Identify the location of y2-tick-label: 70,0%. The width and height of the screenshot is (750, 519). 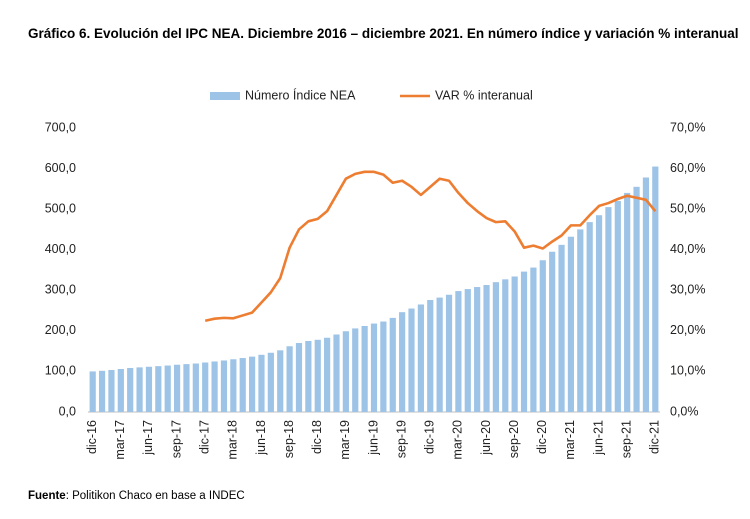
(687, 127).